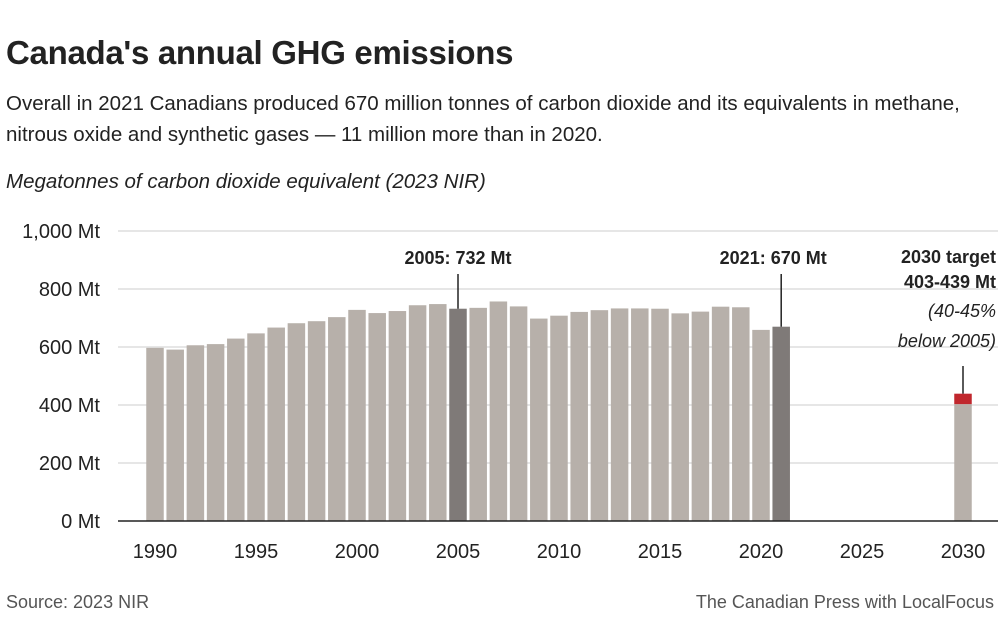 The width and height of the screenshot is (1000, 640). What do you see at coordinates (256, 427) in the screenshot?
I see `bar-1995` at bounding box center [256, 427].